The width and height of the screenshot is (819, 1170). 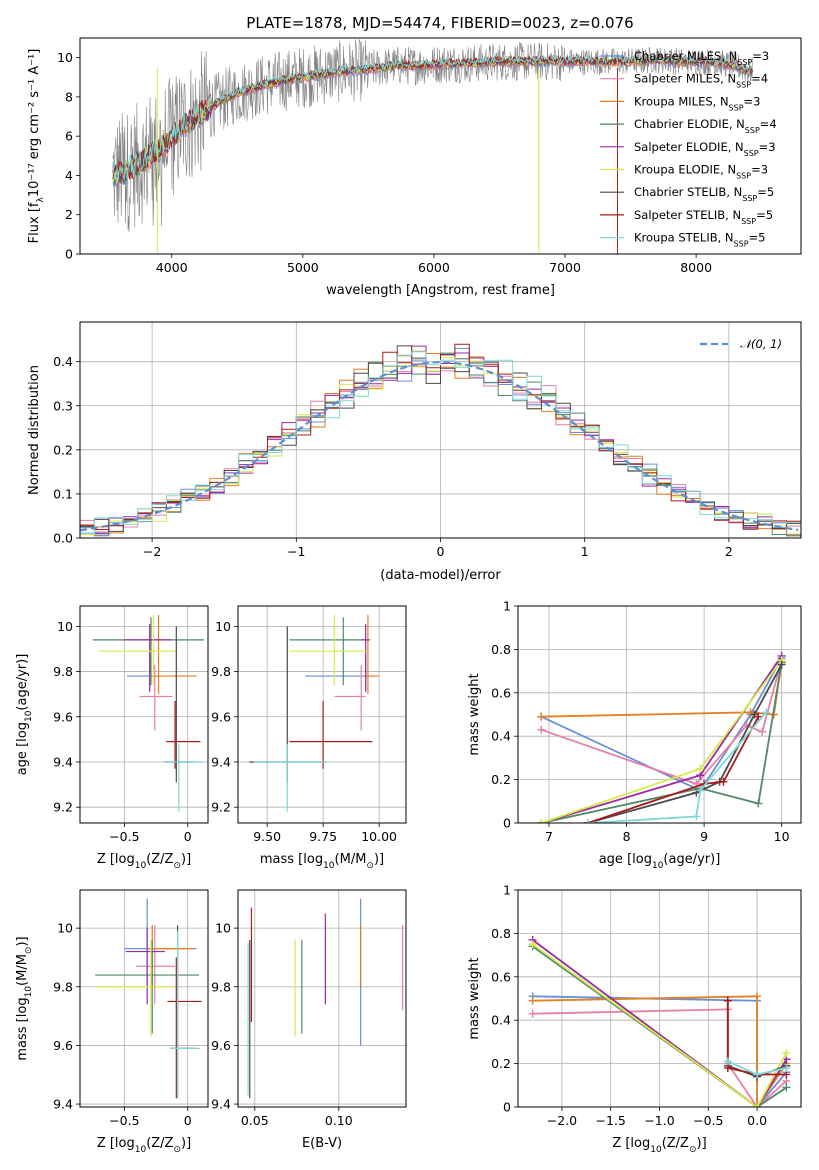 What do you see at coordinates (63, 361) in the screenshot?
I see `y-tick-label: 0.4` at bounding box center [63, 361].